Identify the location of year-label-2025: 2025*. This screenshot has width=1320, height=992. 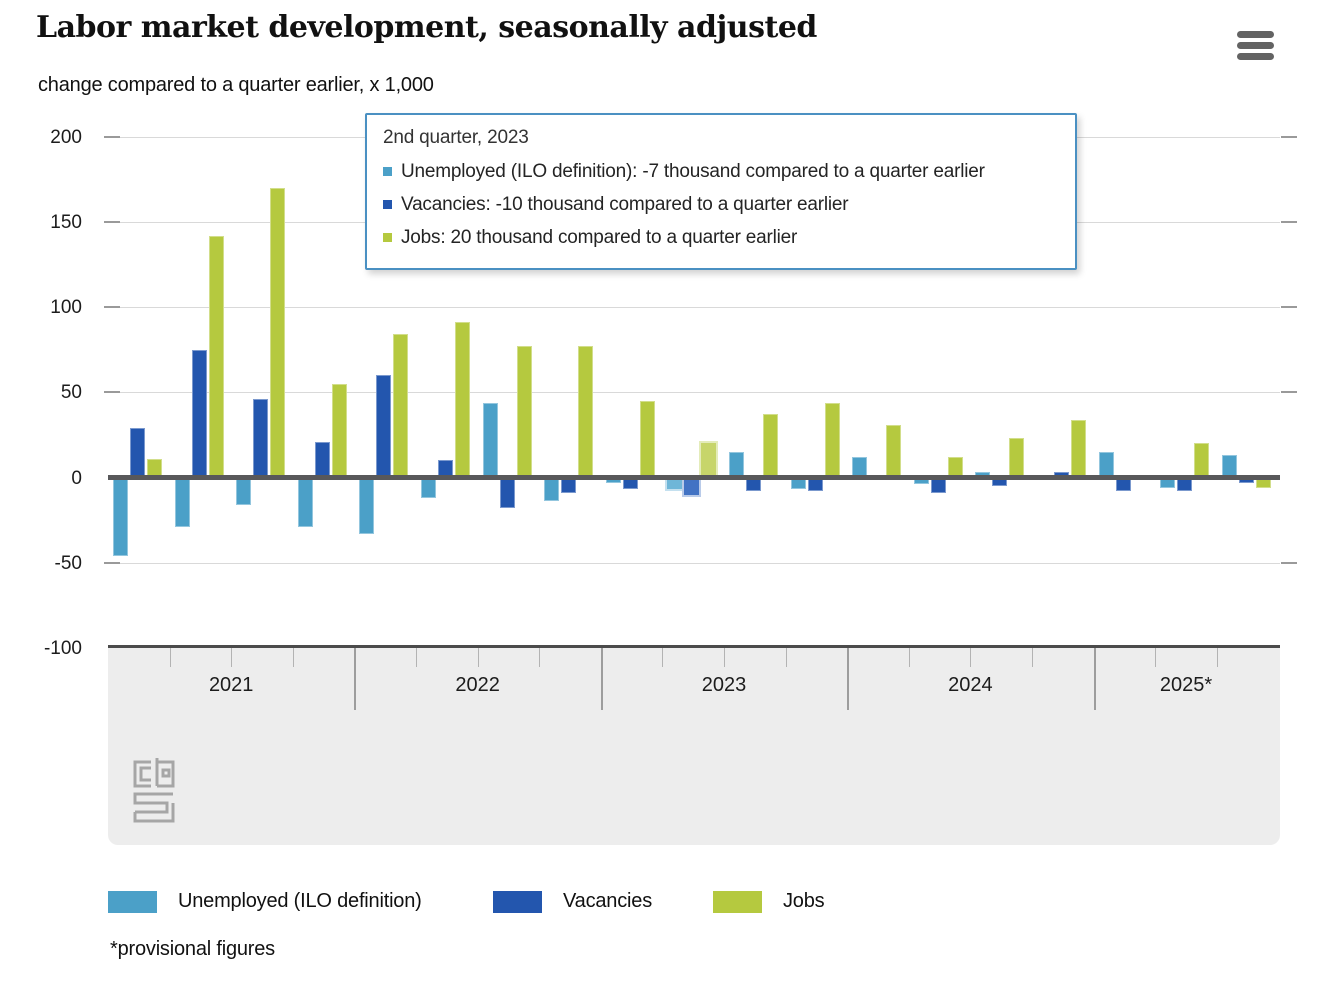
(1186, 685).